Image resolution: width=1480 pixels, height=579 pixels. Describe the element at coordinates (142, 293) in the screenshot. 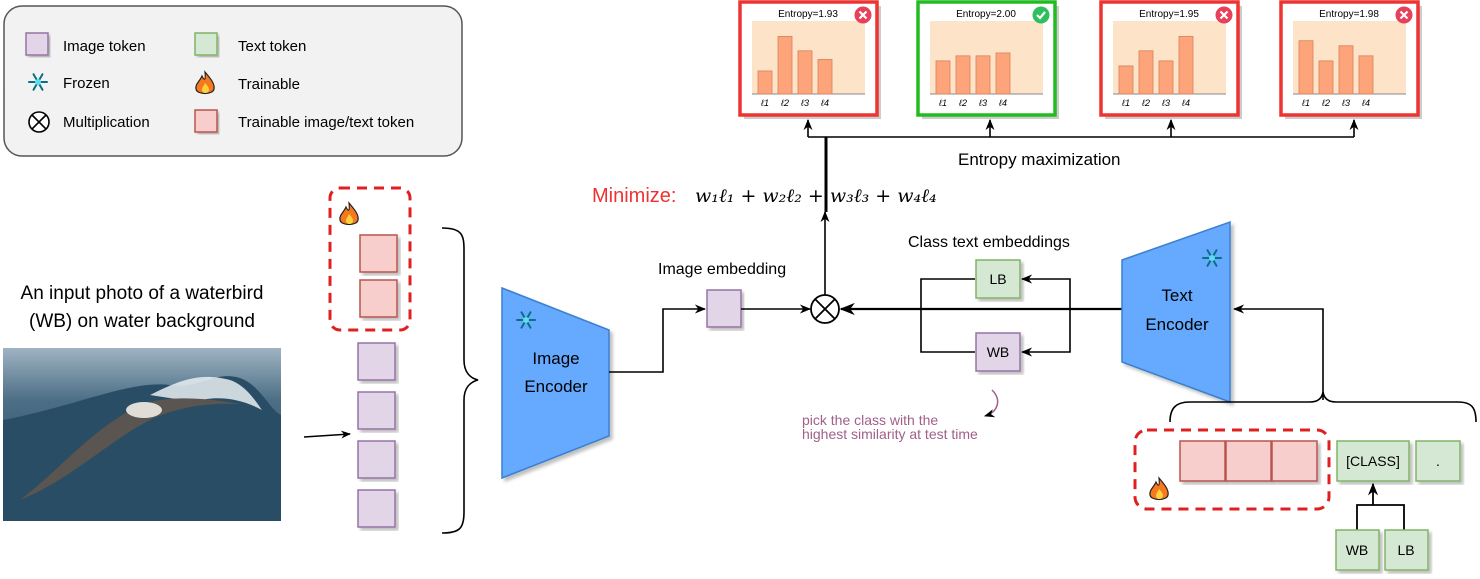

I see `input-caption: An input photo of a waterbird` at that location.